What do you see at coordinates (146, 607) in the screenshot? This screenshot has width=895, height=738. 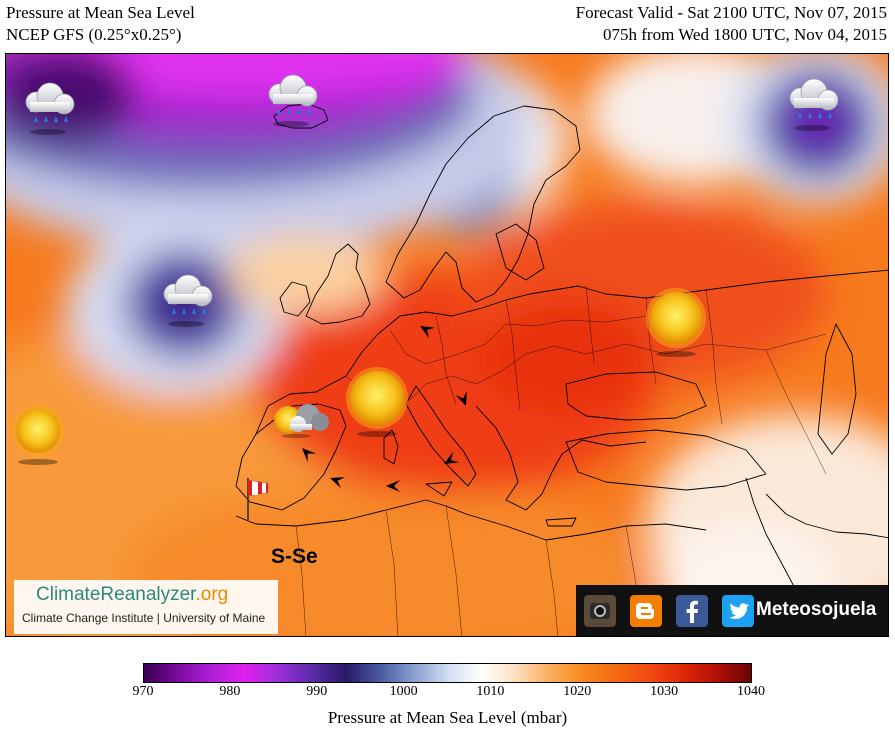 I see `climatereanalyzer-logo-box` at bounding box center [146, 607].